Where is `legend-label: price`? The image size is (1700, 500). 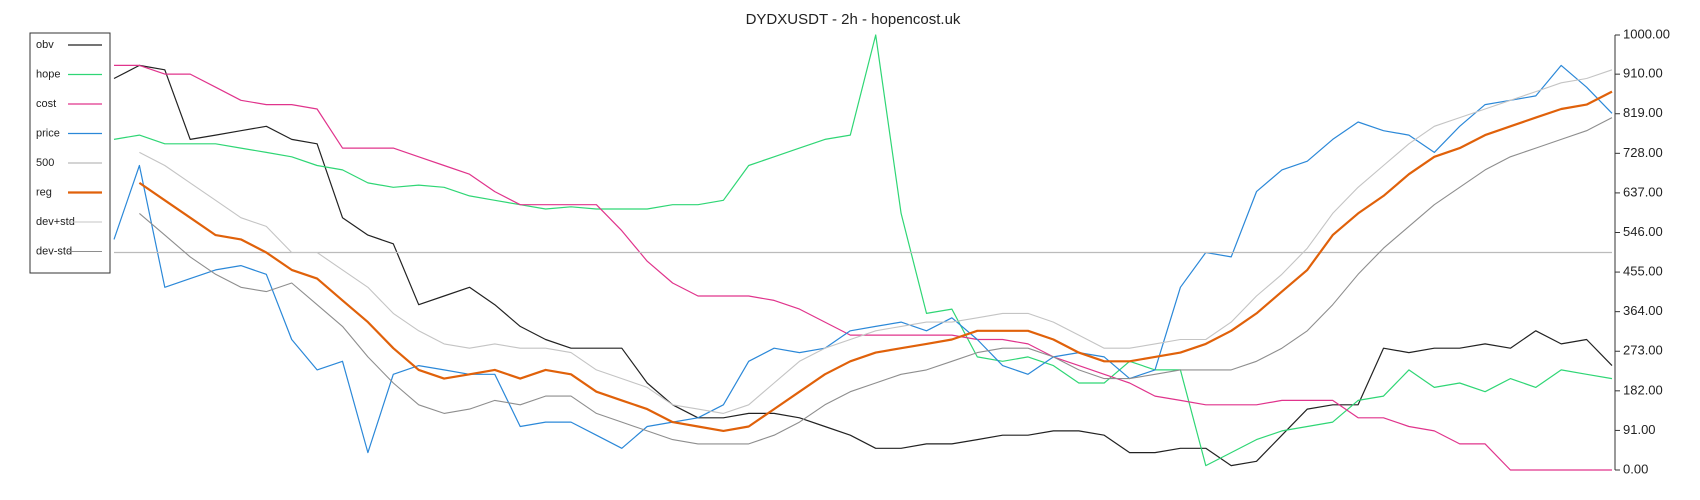 legend-label: price is located at coordinates (48, 133).